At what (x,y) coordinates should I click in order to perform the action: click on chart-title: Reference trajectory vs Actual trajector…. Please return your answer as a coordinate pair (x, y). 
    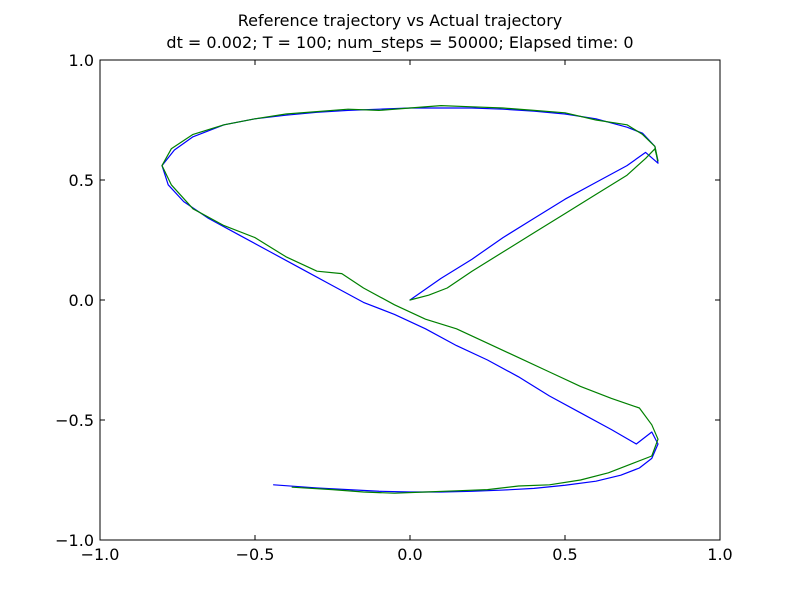
    Looking at the image, I should click on (400, 20).